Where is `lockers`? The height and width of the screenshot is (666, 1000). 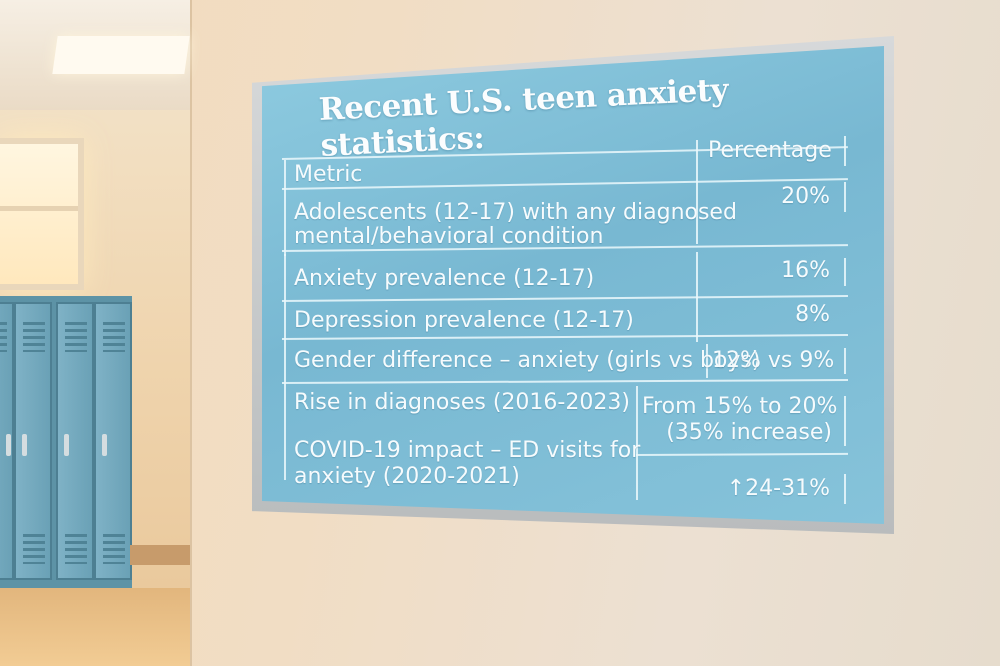 lockers is located at coordinates (66, 442).